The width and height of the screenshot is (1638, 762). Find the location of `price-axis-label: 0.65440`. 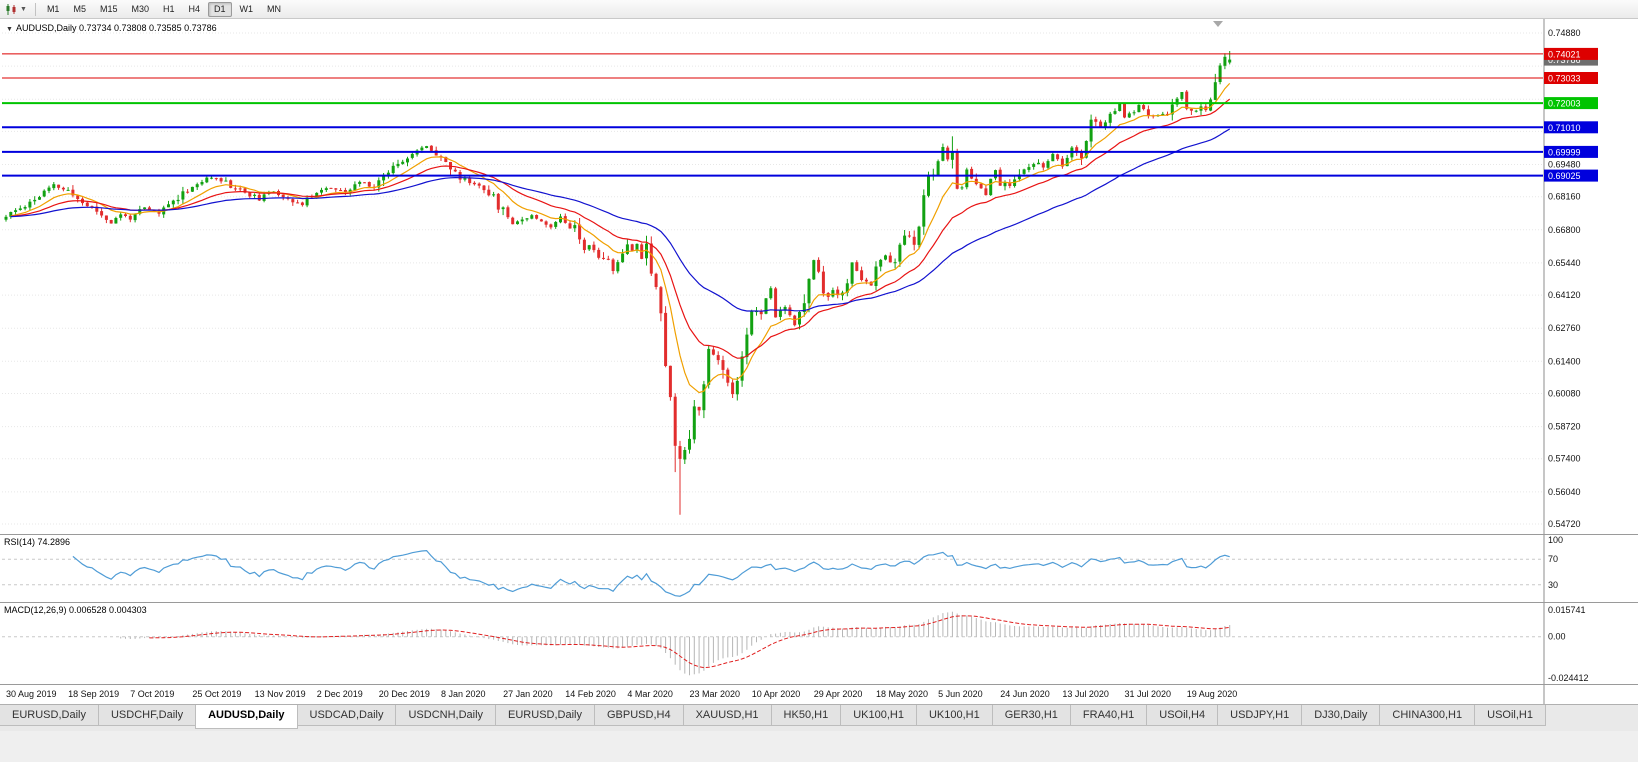

price-axis-label: 0.65440 is located at coordinates (1564, 263).